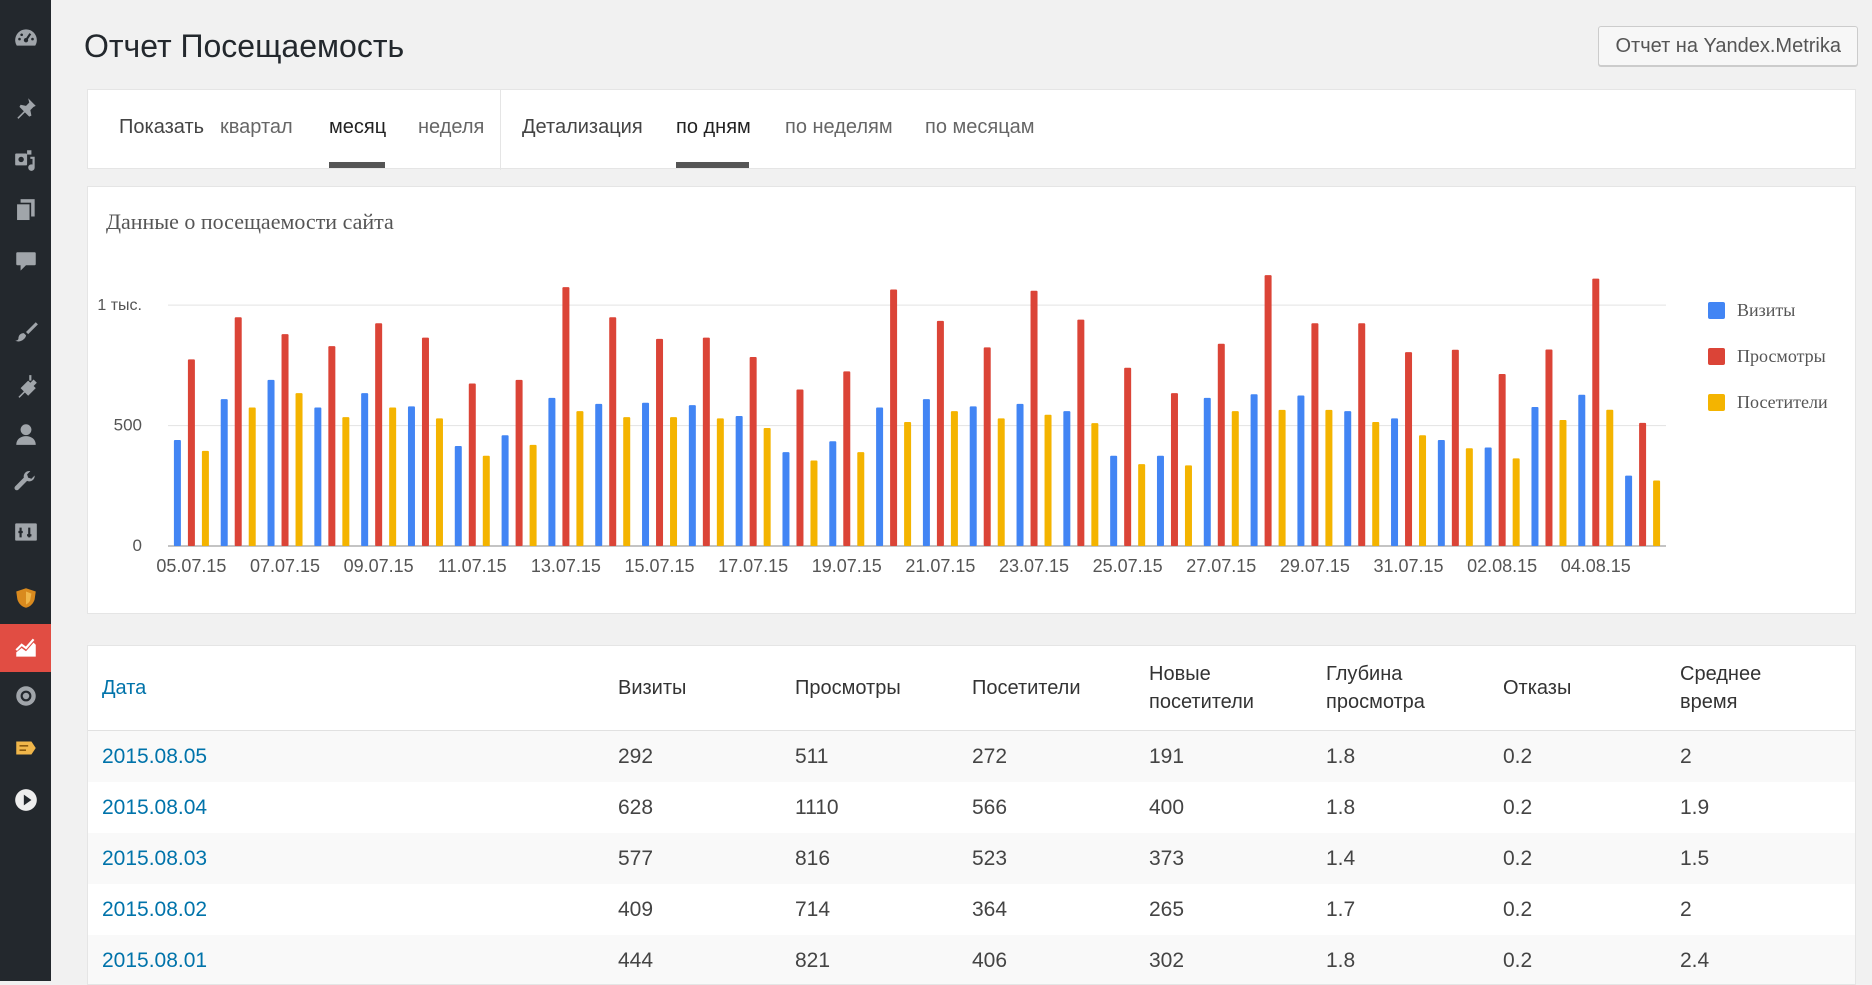  Describe the element at coordinates (256, 127) in the screenshot. I see `period-quarter-tab: квартал` at that location.